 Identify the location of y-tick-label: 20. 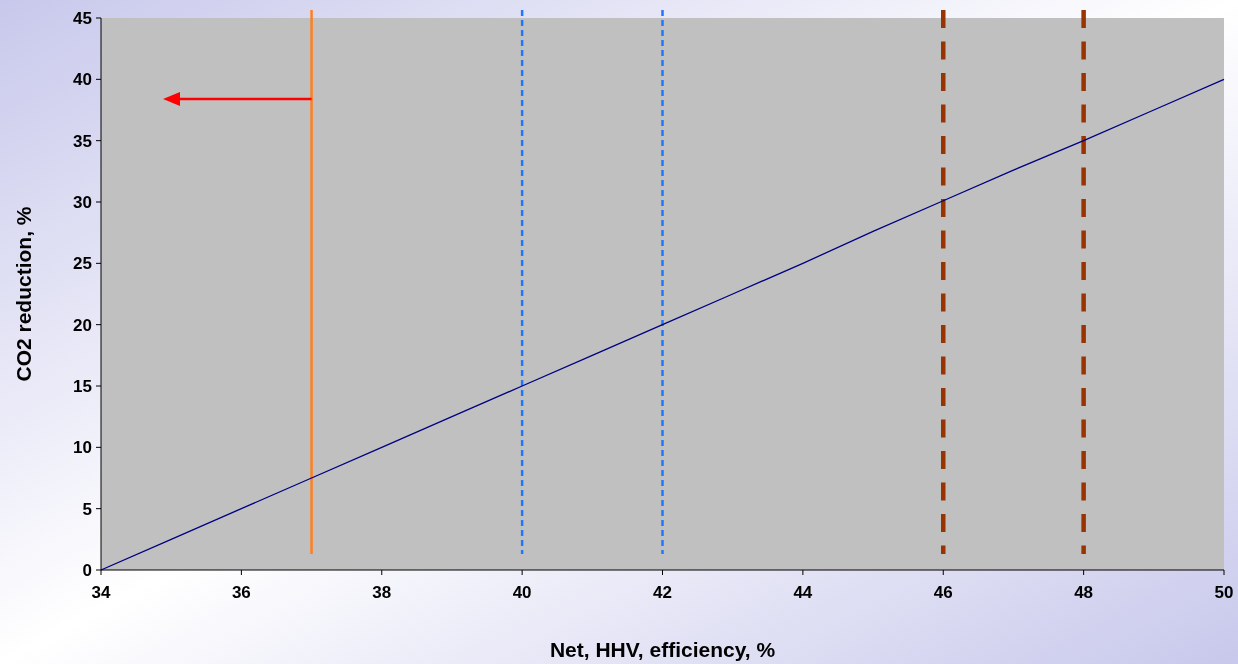
(82, 325).